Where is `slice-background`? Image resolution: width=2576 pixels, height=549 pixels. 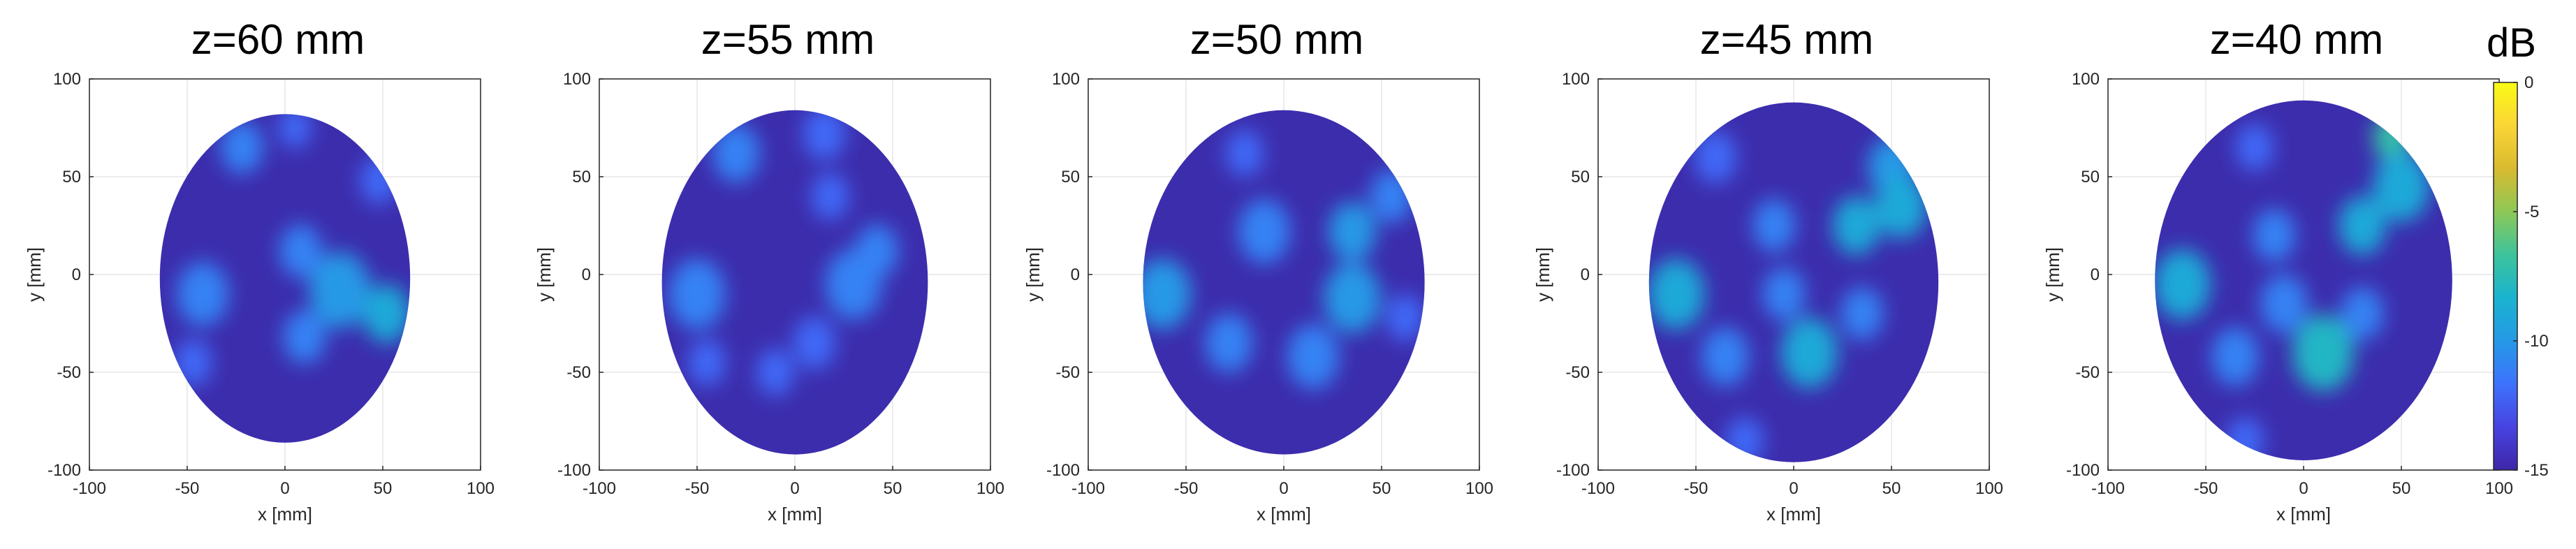
slice-background is located at coordinates (1284, 282).